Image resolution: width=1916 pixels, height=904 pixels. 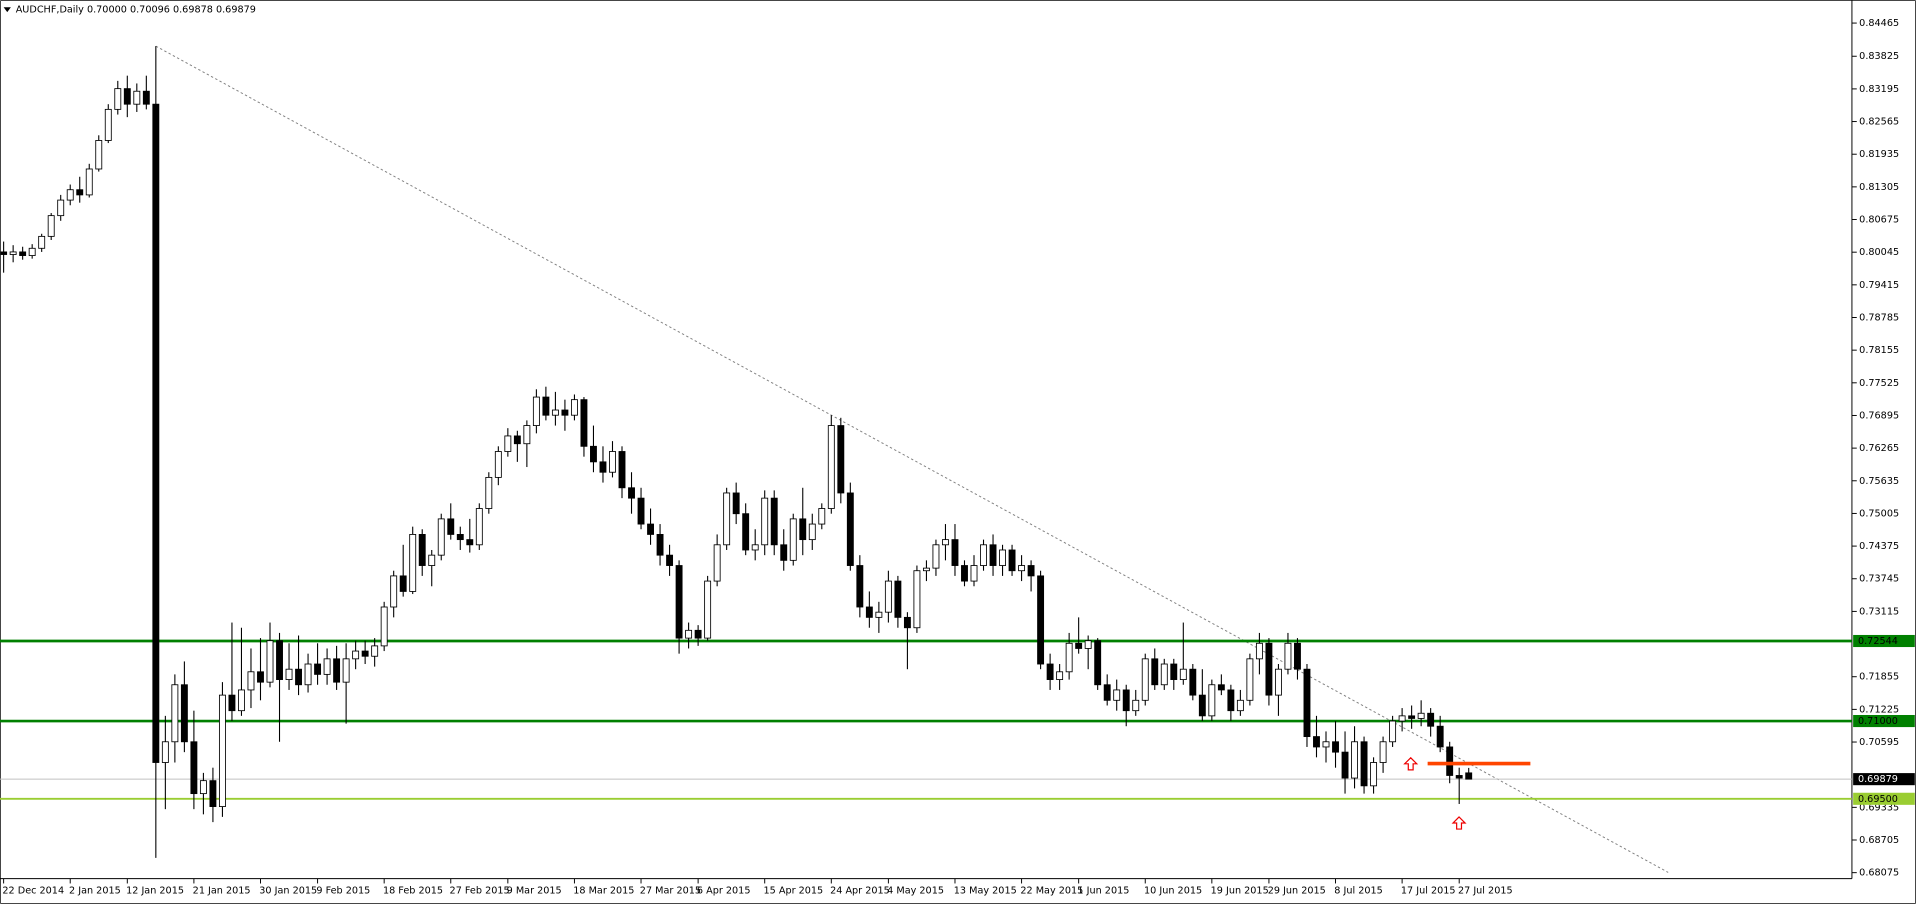 I want to click on y-tick-label: 0.76265, so click(x=1879, y=448).